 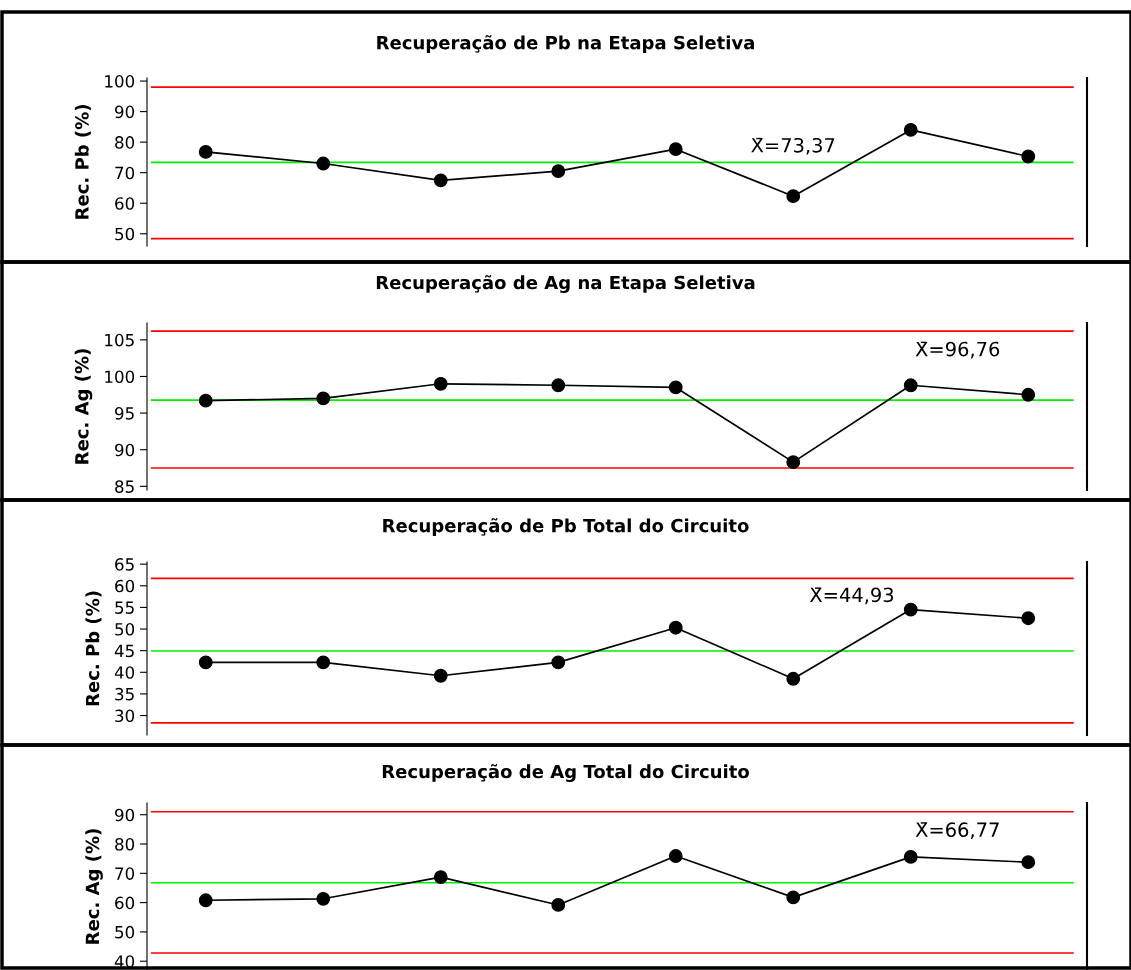 What do you see at coordinates (565, 773) in the screenshot?
I see `chart-title: Recuperação de Ag Total do Circuito` at bounding box center [565, 773].